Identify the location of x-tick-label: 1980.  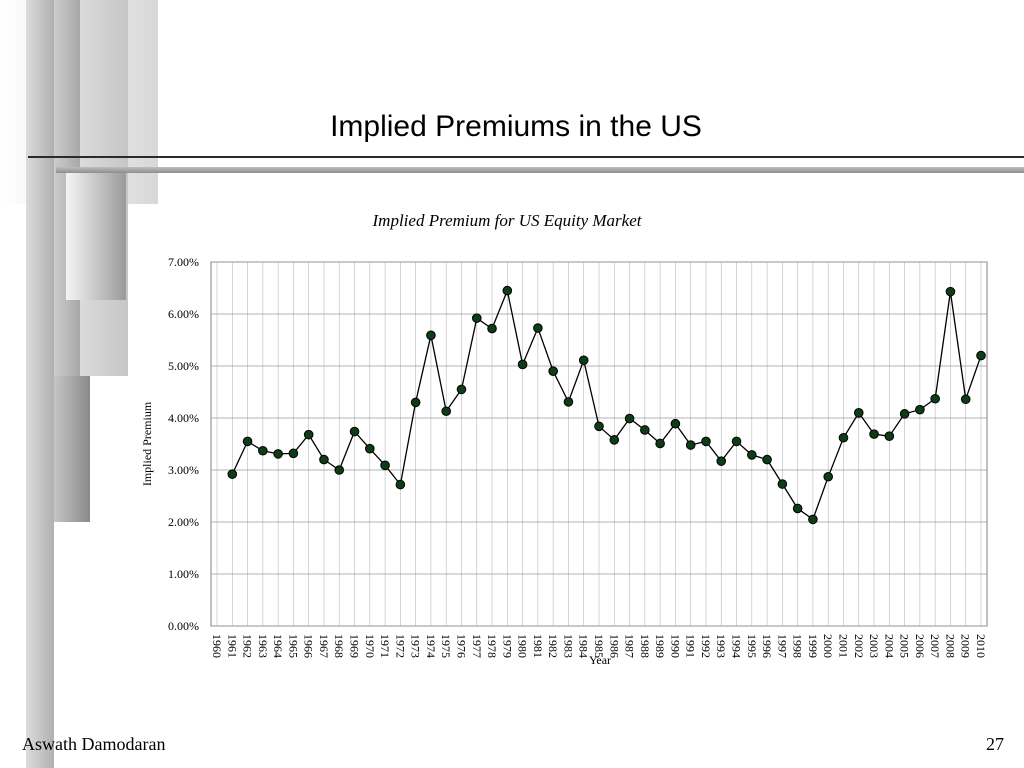
(523, 646).